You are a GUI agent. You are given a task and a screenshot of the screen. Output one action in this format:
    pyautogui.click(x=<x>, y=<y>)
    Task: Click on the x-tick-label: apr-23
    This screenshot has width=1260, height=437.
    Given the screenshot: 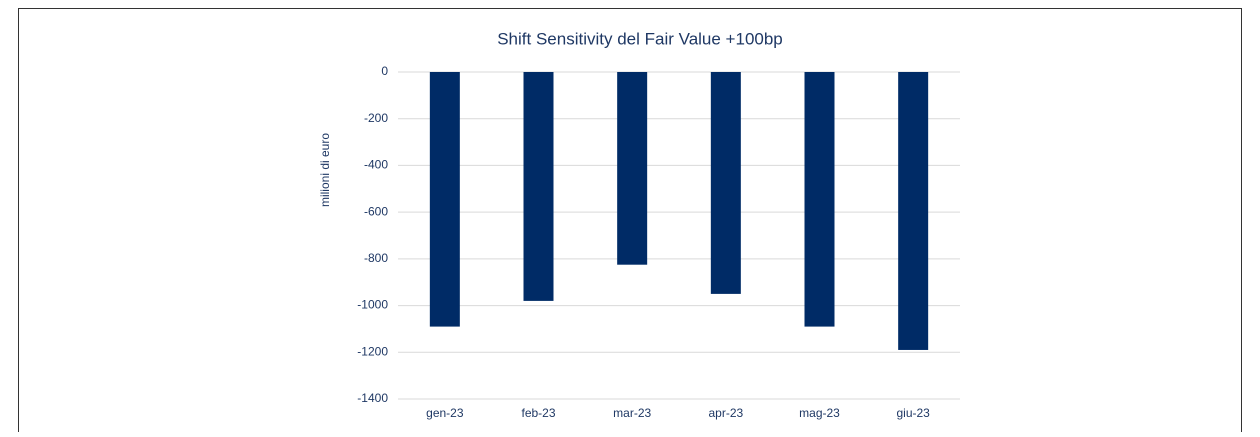 What is the action you would take?
    pyautogui.click(x=725, y=413)
    